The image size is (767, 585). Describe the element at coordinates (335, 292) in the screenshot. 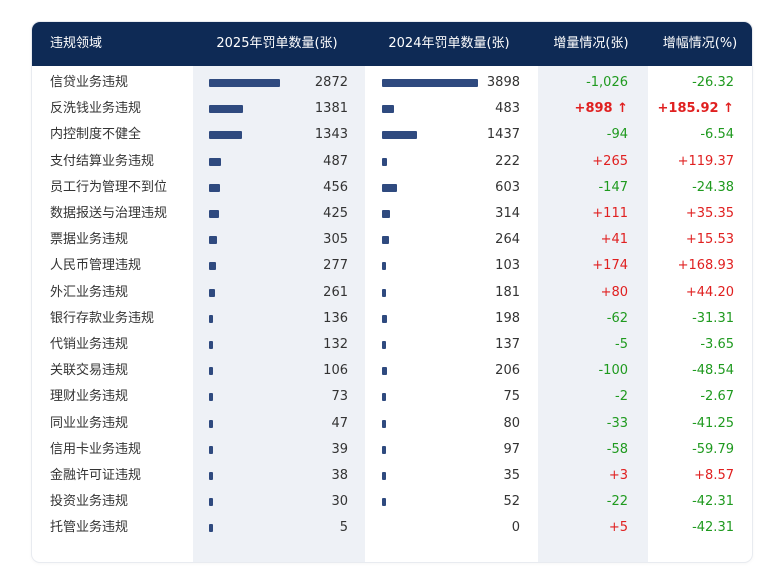

I see `value-2025: 261` at that location.